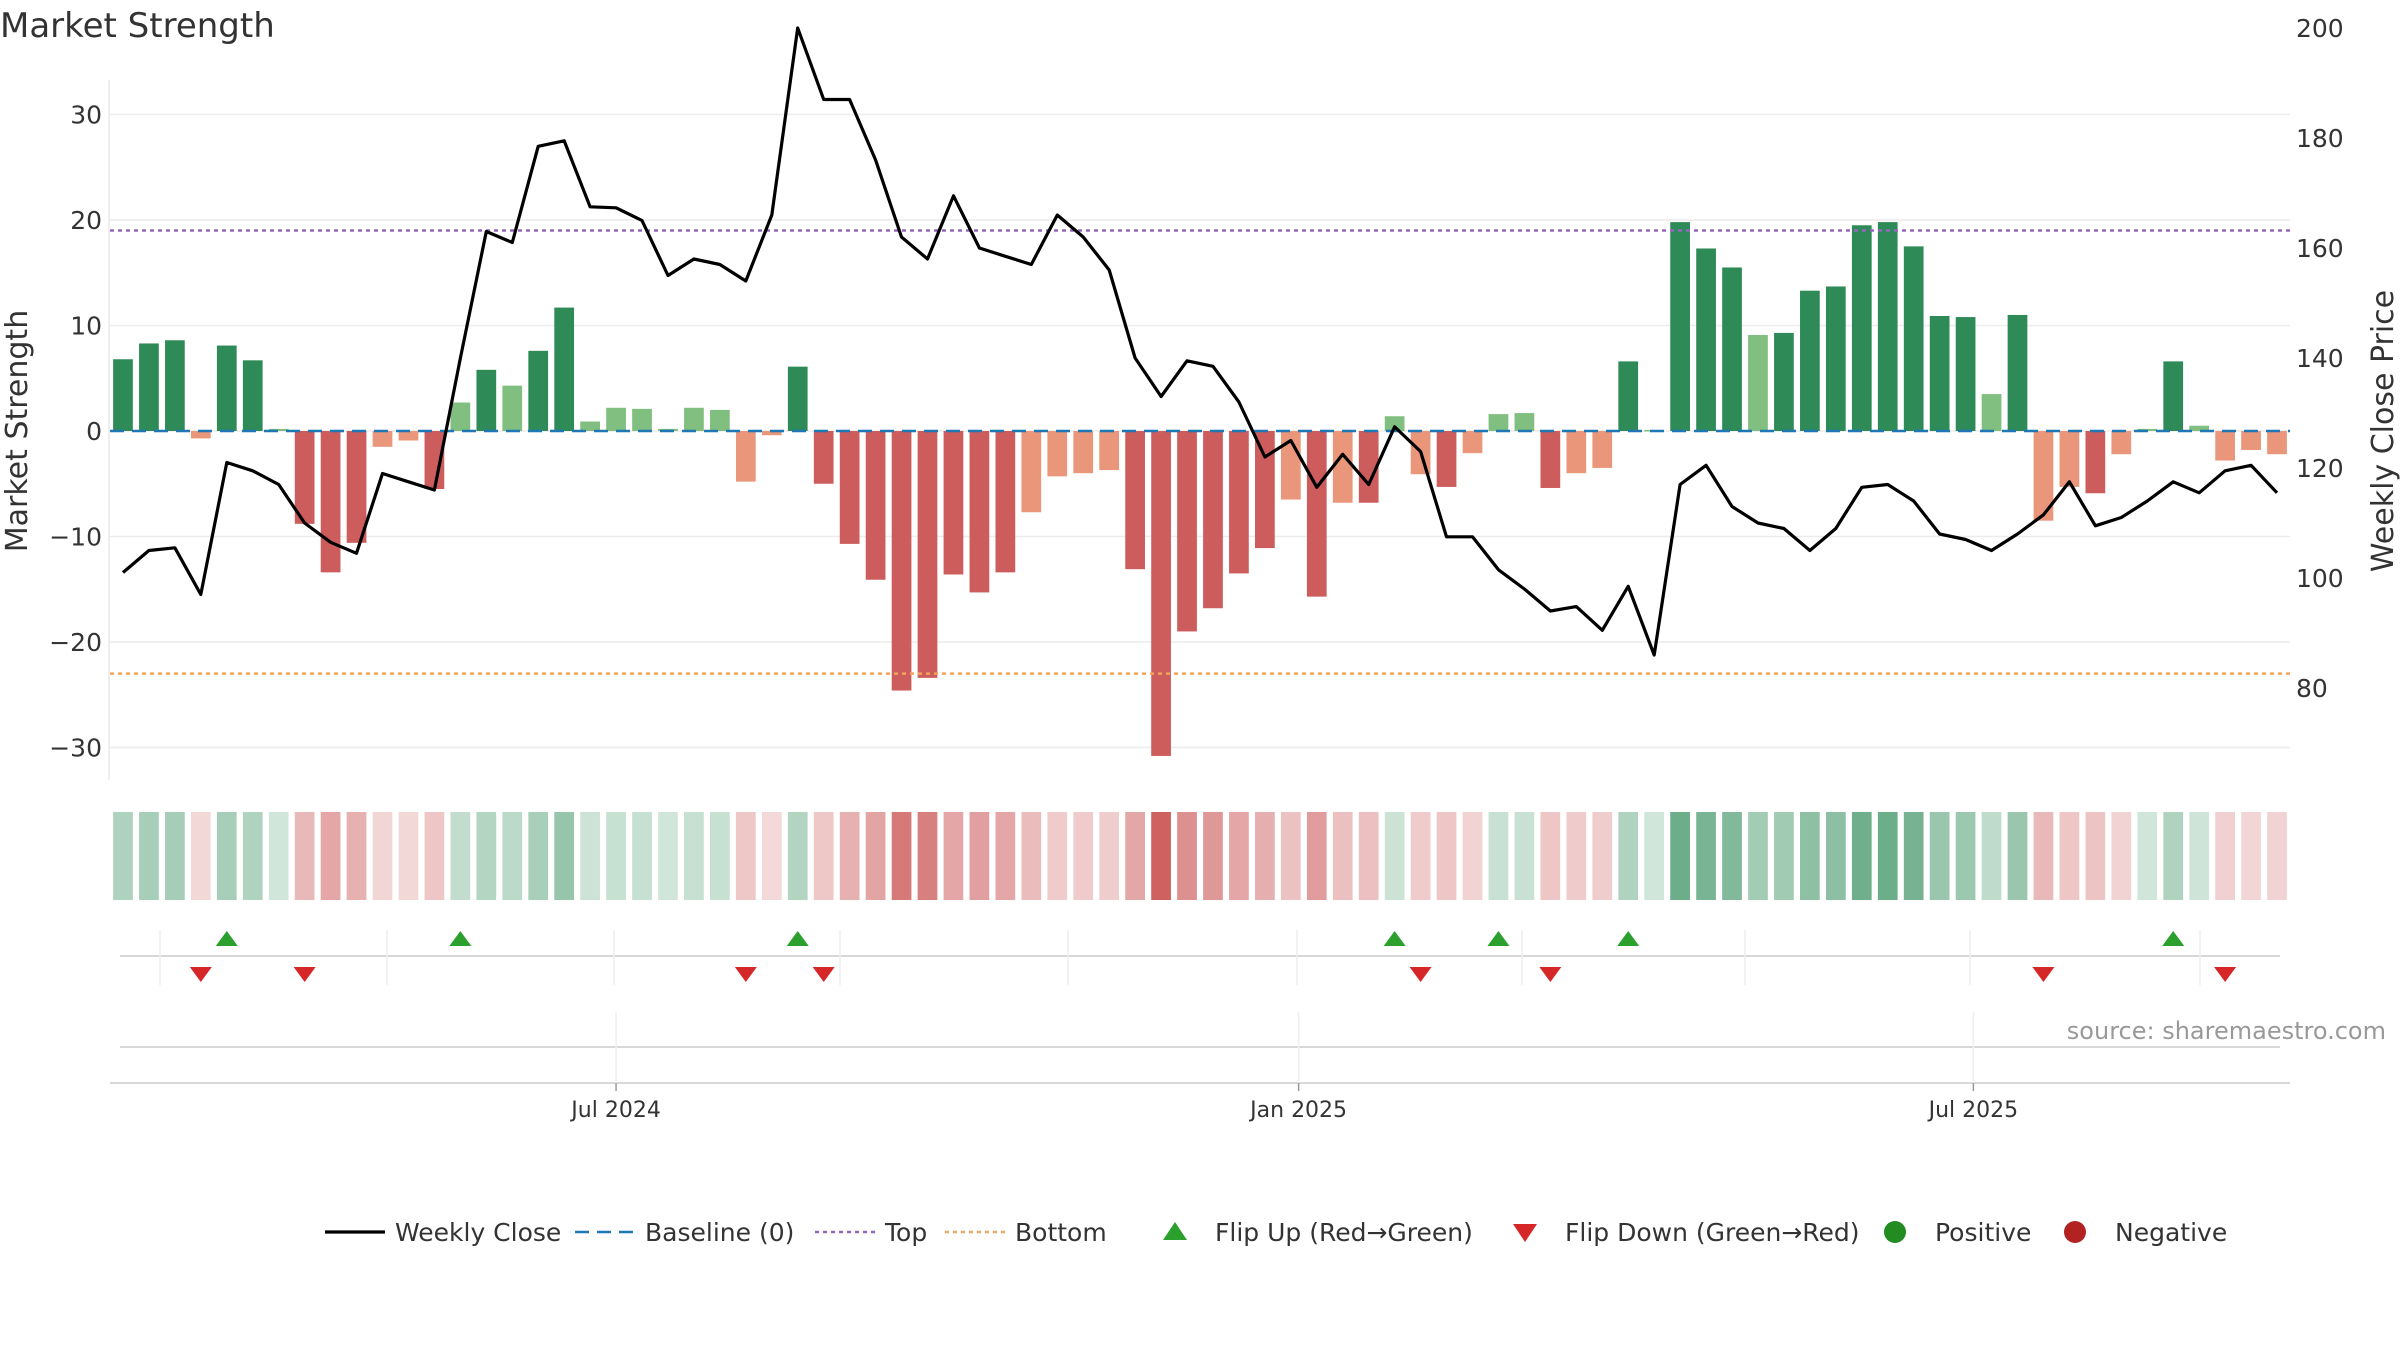 The height and width of the screenshot is (1354, 2400). What do you see at coordinates (75, 537) in the screenshot?
I see `y-left-tick-label: −10` at bounding box center [75, 537].